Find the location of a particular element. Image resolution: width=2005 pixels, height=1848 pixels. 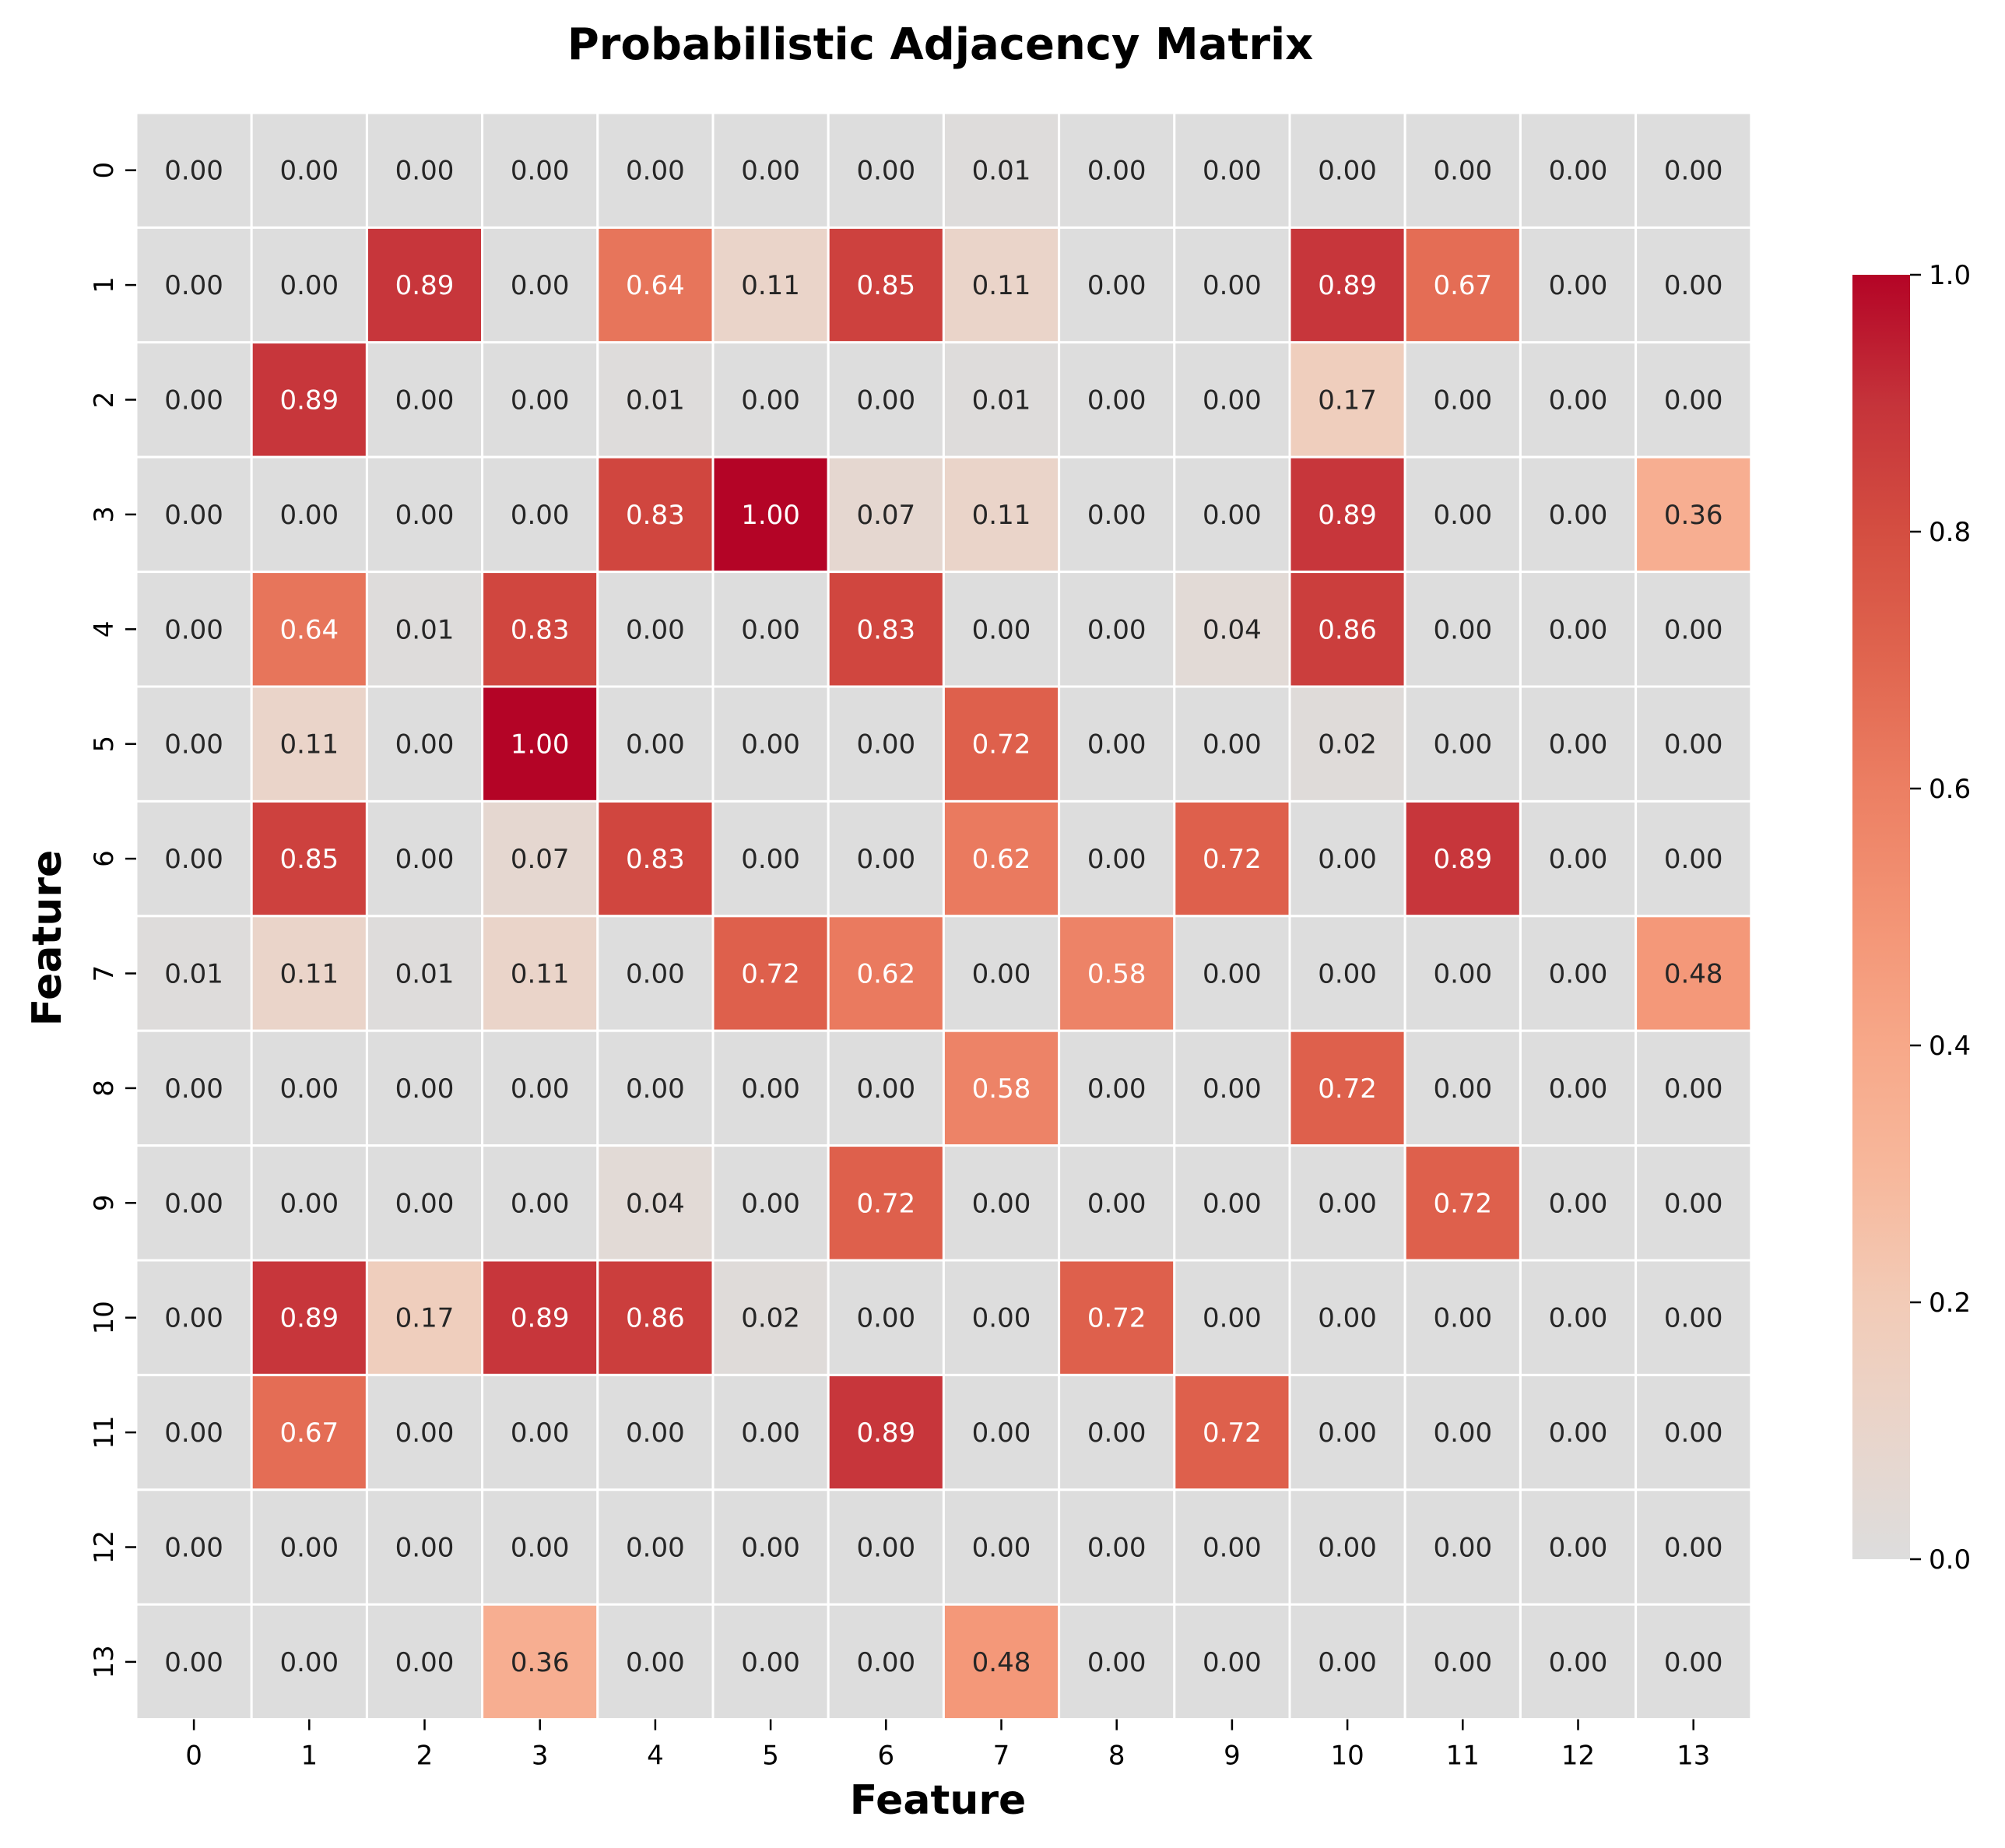

cell-value-label: 0.48 is located at coordinates (1693, 974).